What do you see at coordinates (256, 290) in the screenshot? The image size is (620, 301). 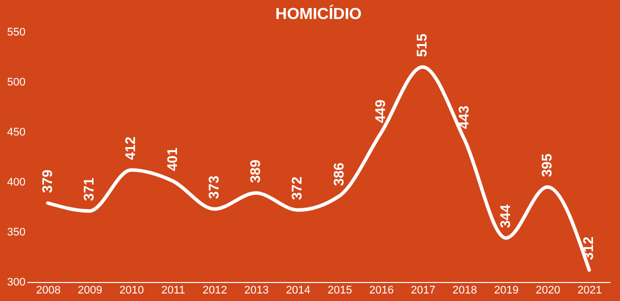 I see `x-tick-label: 2013` at bounding box center [256, 290].